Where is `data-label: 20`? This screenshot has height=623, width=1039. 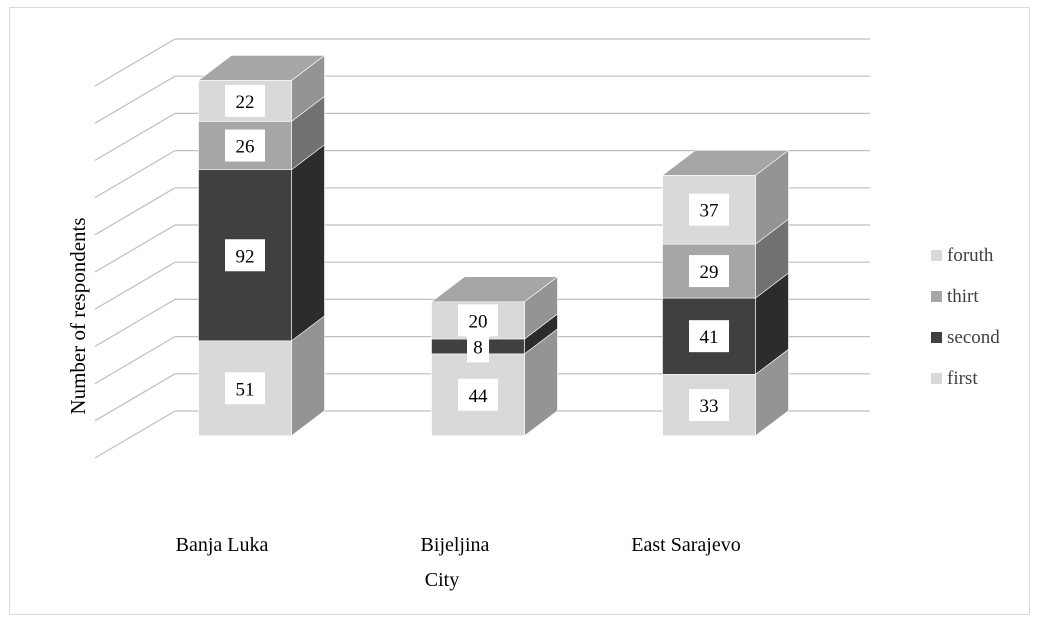
data-label: 20 is located at coordinates (478, 321).